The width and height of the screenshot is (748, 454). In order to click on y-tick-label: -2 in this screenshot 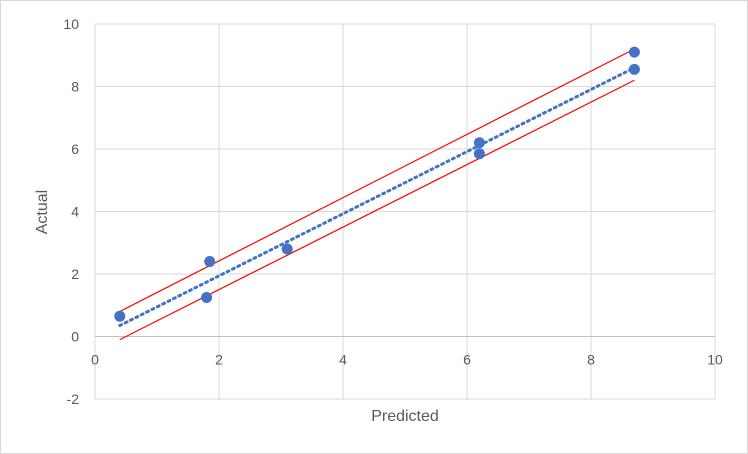, I will do `click(73, 399)`.